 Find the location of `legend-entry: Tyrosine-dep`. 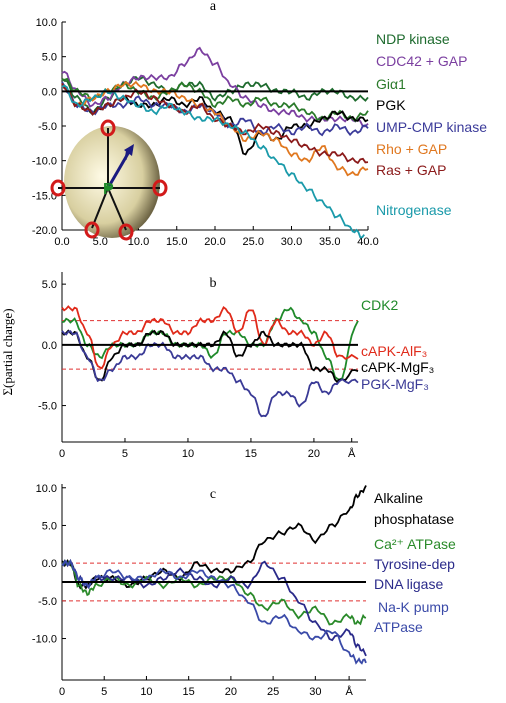

legend-entry: Tyrosine-dep is located at coordinates (414, 564).